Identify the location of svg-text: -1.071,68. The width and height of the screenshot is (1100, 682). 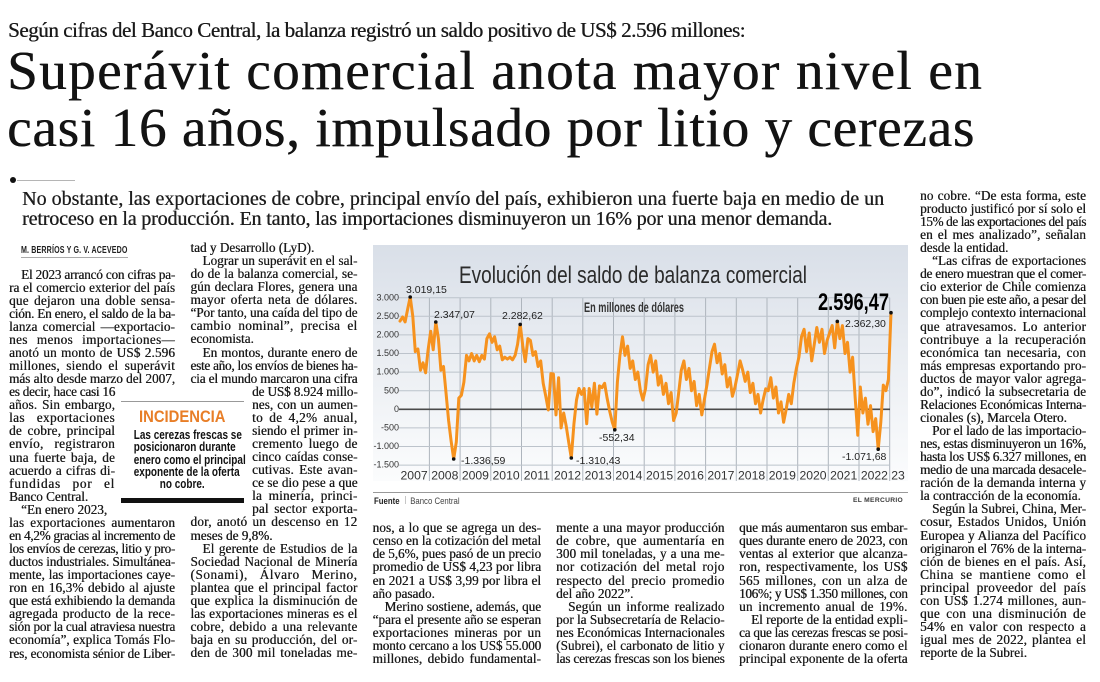
(864, 457).